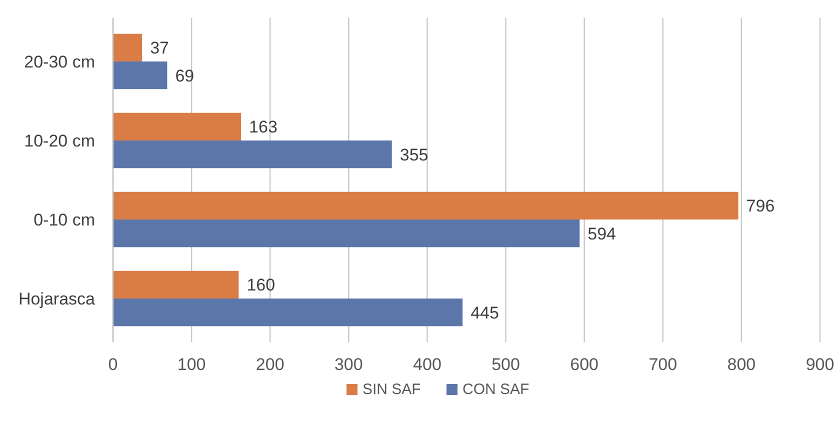  I want to click on x-tick-label: 800, so click(741, 364).